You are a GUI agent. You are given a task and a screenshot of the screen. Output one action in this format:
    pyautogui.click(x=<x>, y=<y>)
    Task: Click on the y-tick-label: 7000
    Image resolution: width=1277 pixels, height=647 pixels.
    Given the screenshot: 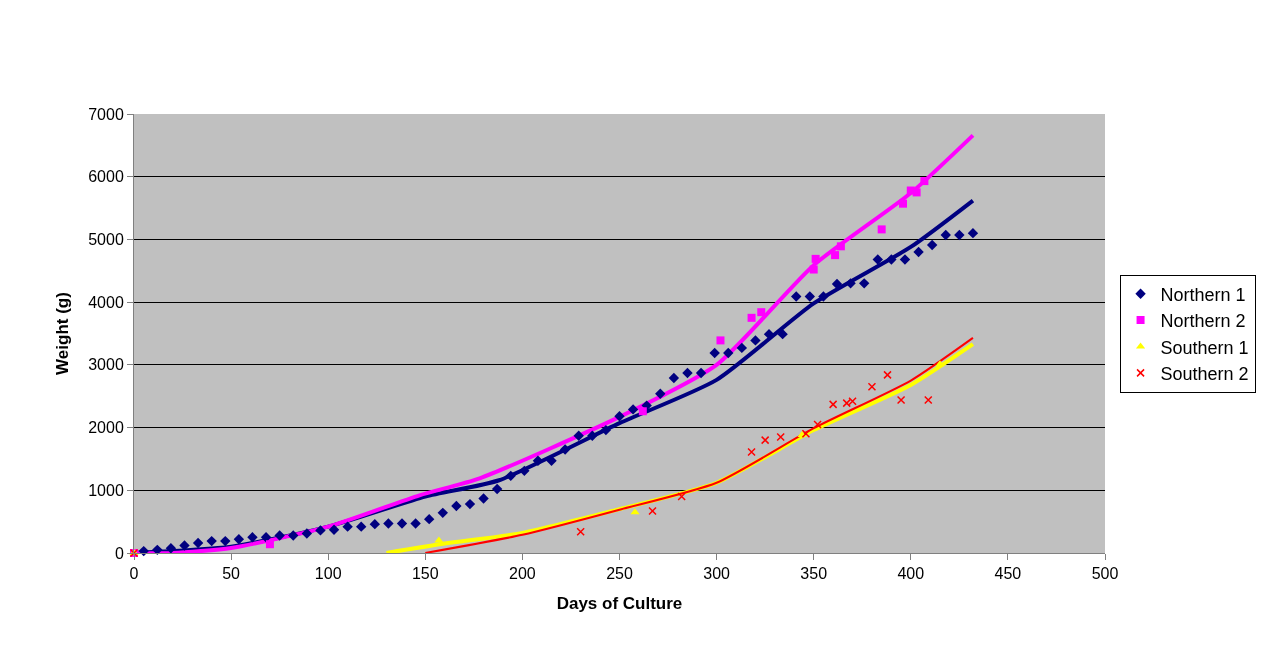 What is the action you would take?
    pyautogui.click(x=106, y=114)
    